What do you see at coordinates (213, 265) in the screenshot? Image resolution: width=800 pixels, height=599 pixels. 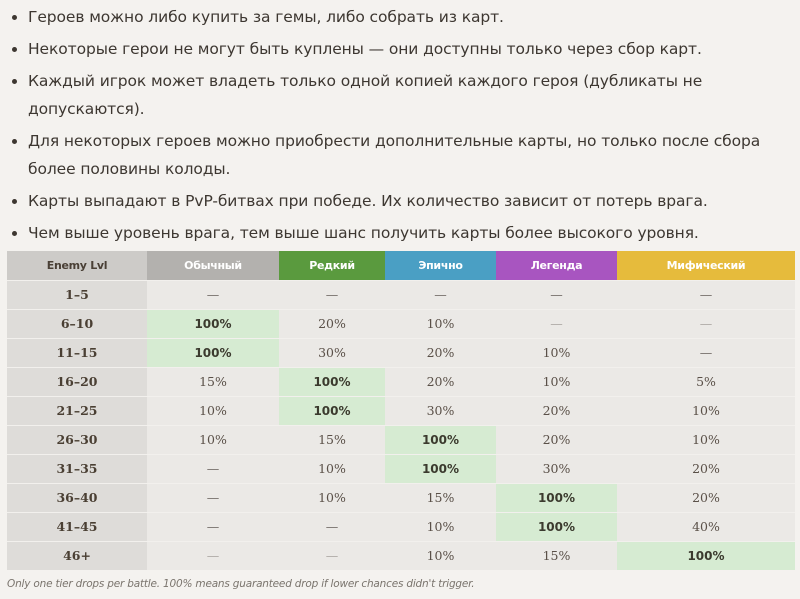 I see `header-common: Обычный` at bounding box center [213, 265].